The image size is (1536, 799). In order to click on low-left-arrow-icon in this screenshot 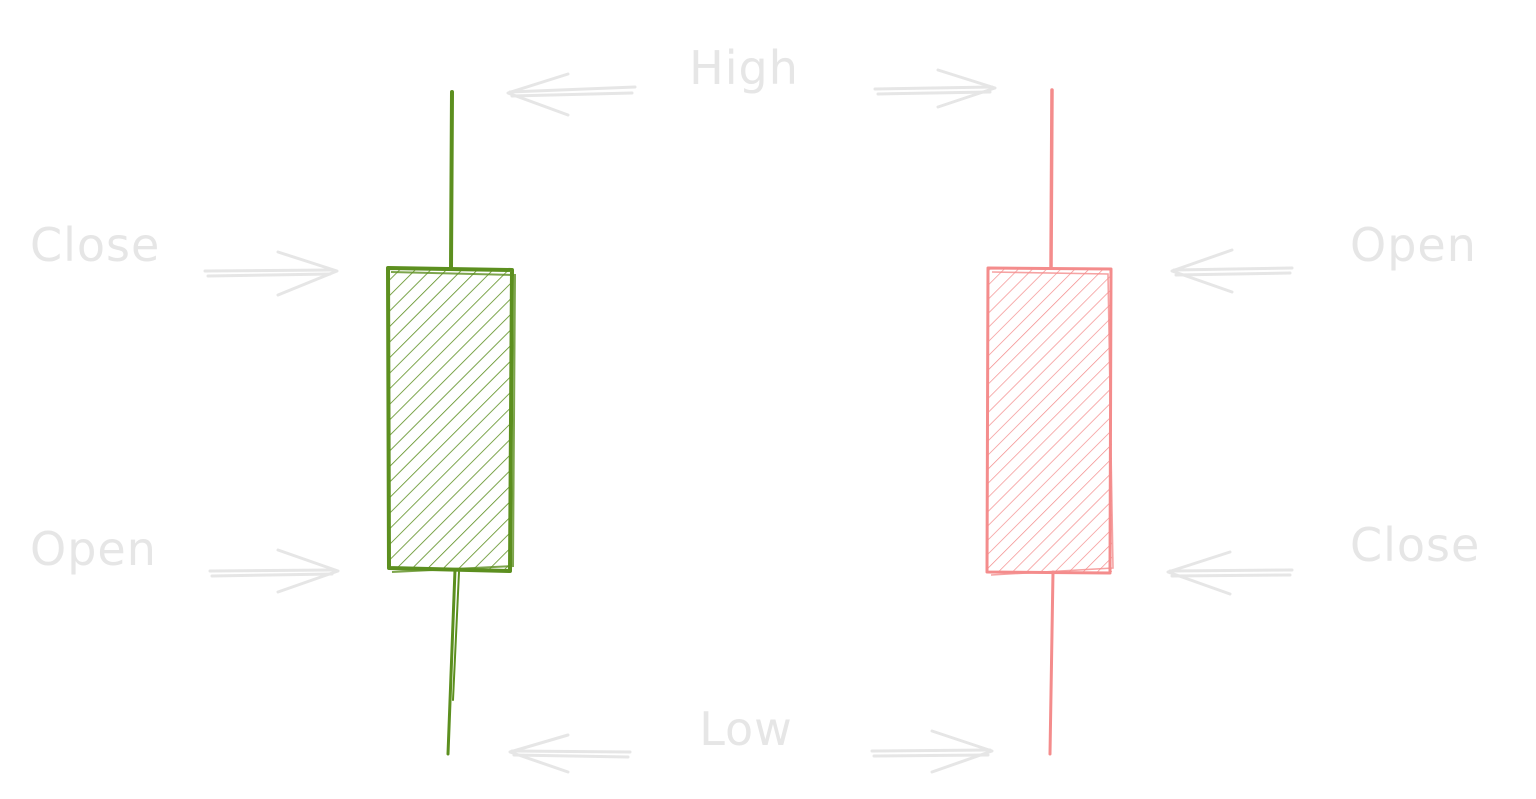, I will do `click(570, 753)`.